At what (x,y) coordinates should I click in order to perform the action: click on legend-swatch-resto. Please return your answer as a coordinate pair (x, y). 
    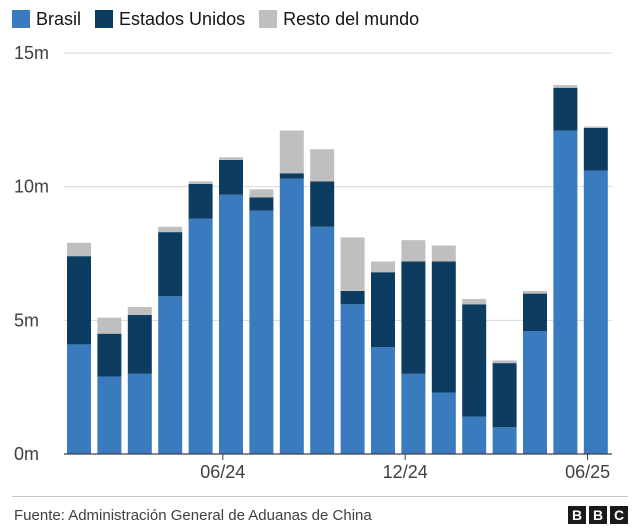
    Looking at the image, I should click on (268, 19).